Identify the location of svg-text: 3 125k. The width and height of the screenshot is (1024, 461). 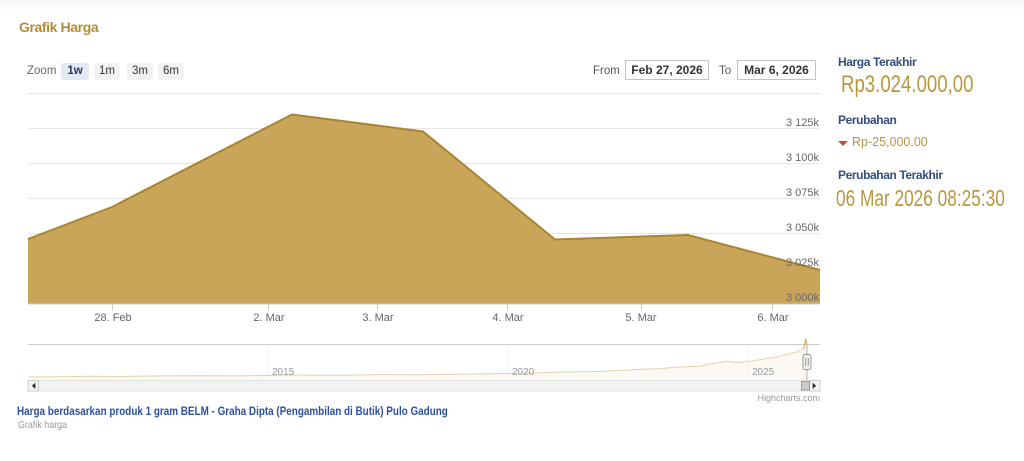
(803, 123).